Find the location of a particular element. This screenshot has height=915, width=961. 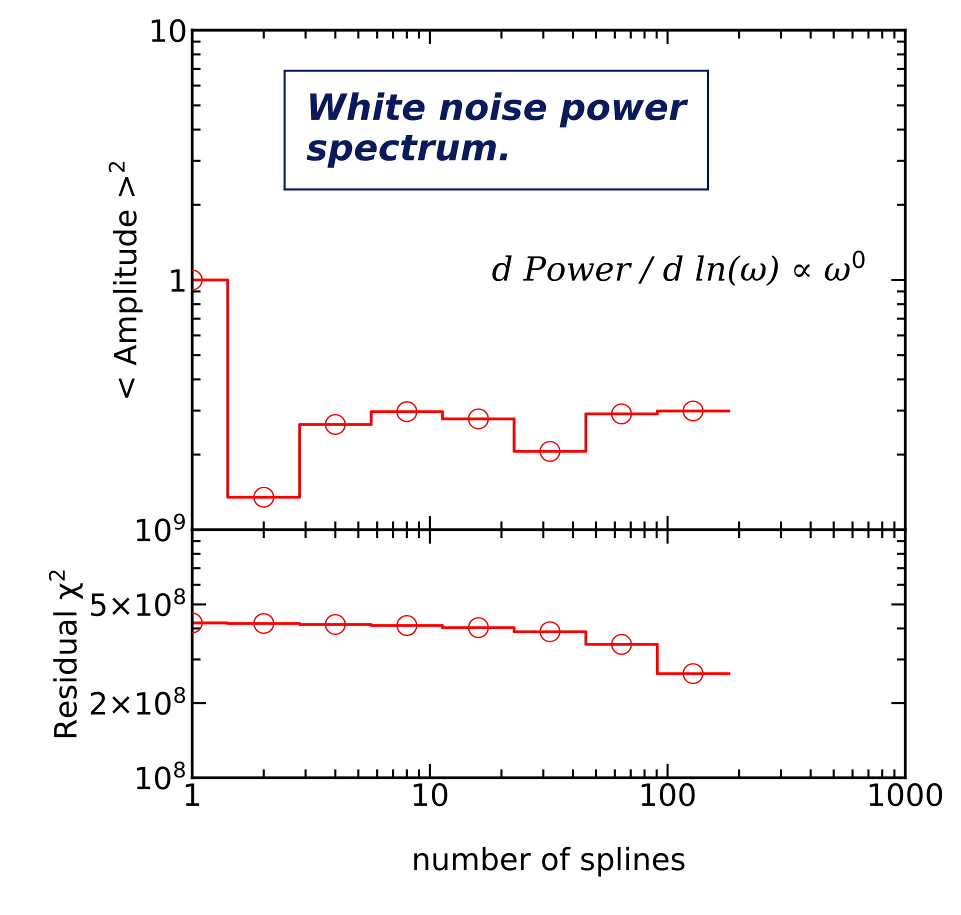

y-tick-label: 10$^{9}$ is located at coordinates (160, 528).